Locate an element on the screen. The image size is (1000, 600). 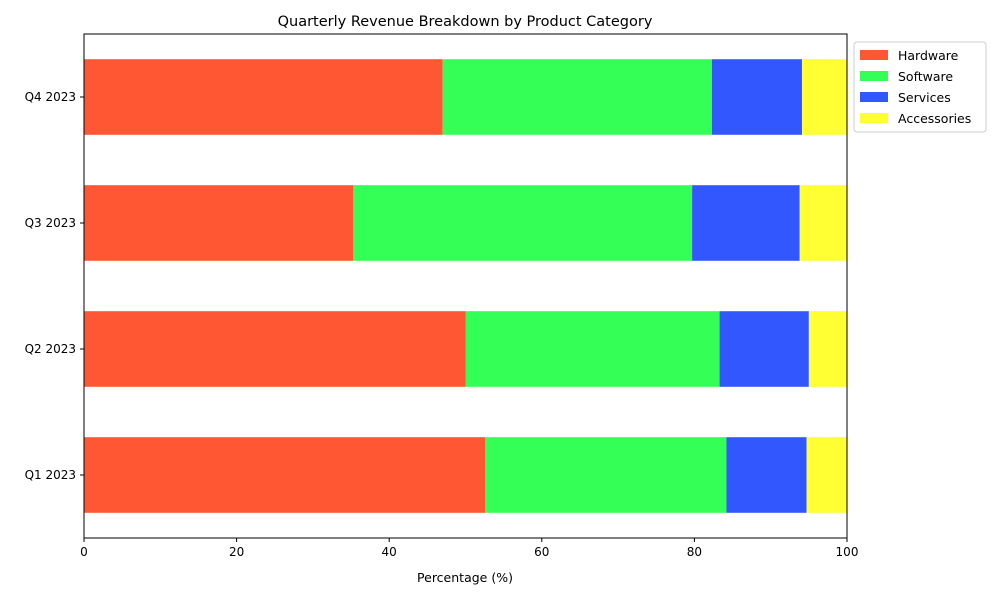
bar-accessories-q2-2023 is located at coordinates (827, 349).